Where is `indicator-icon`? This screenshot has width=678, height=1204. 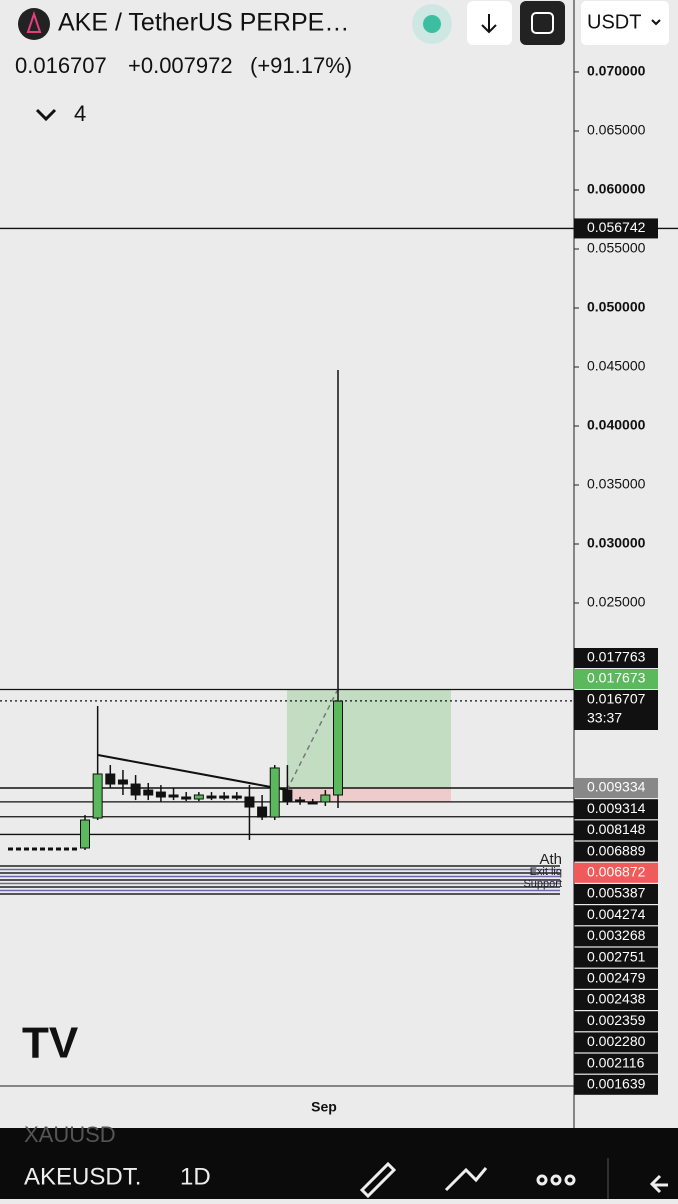 indicator-icon is located at coordinates (466, 1179).